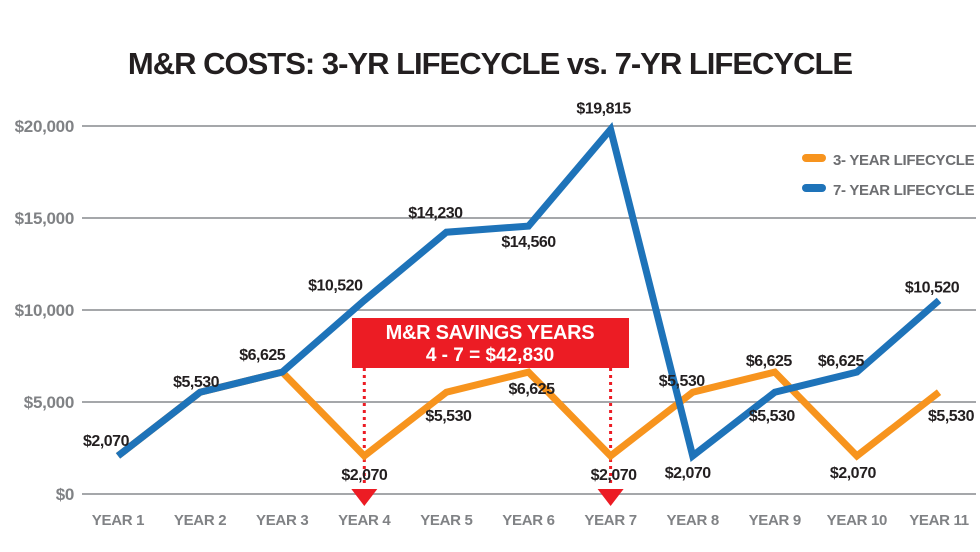  I want to click on legend-swatch-3yr, so click(814, 158).